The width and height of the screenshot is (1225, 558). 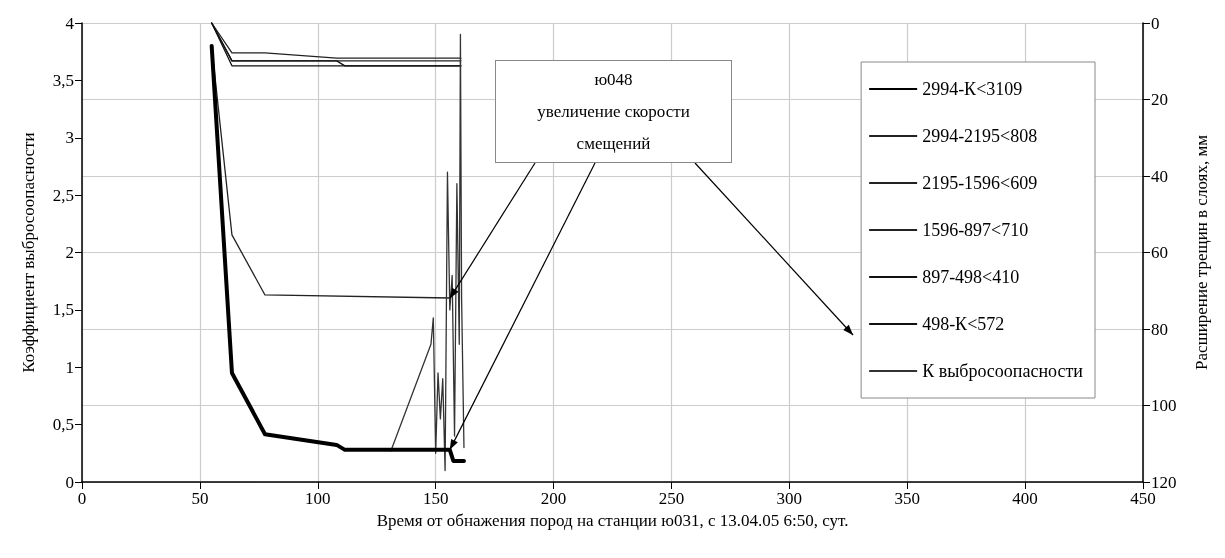 I want to click on y2-axis-title: Расширение трещин в слоях, мм, so click(x=1201, y=252).